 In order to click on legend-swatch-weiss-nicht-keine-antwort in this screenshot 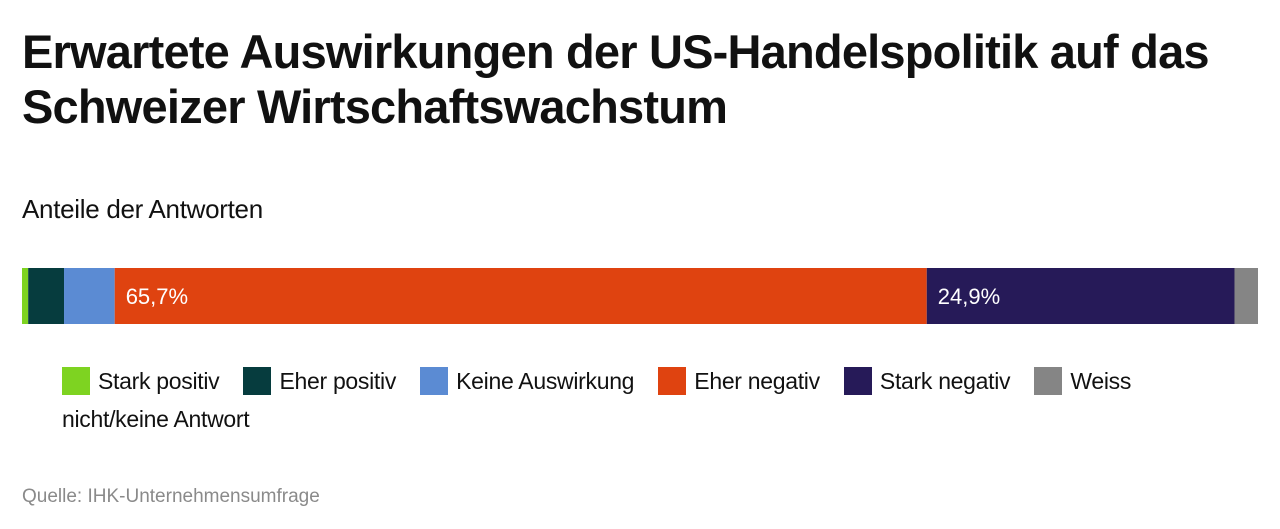, I will do `click(1048, 381)`.